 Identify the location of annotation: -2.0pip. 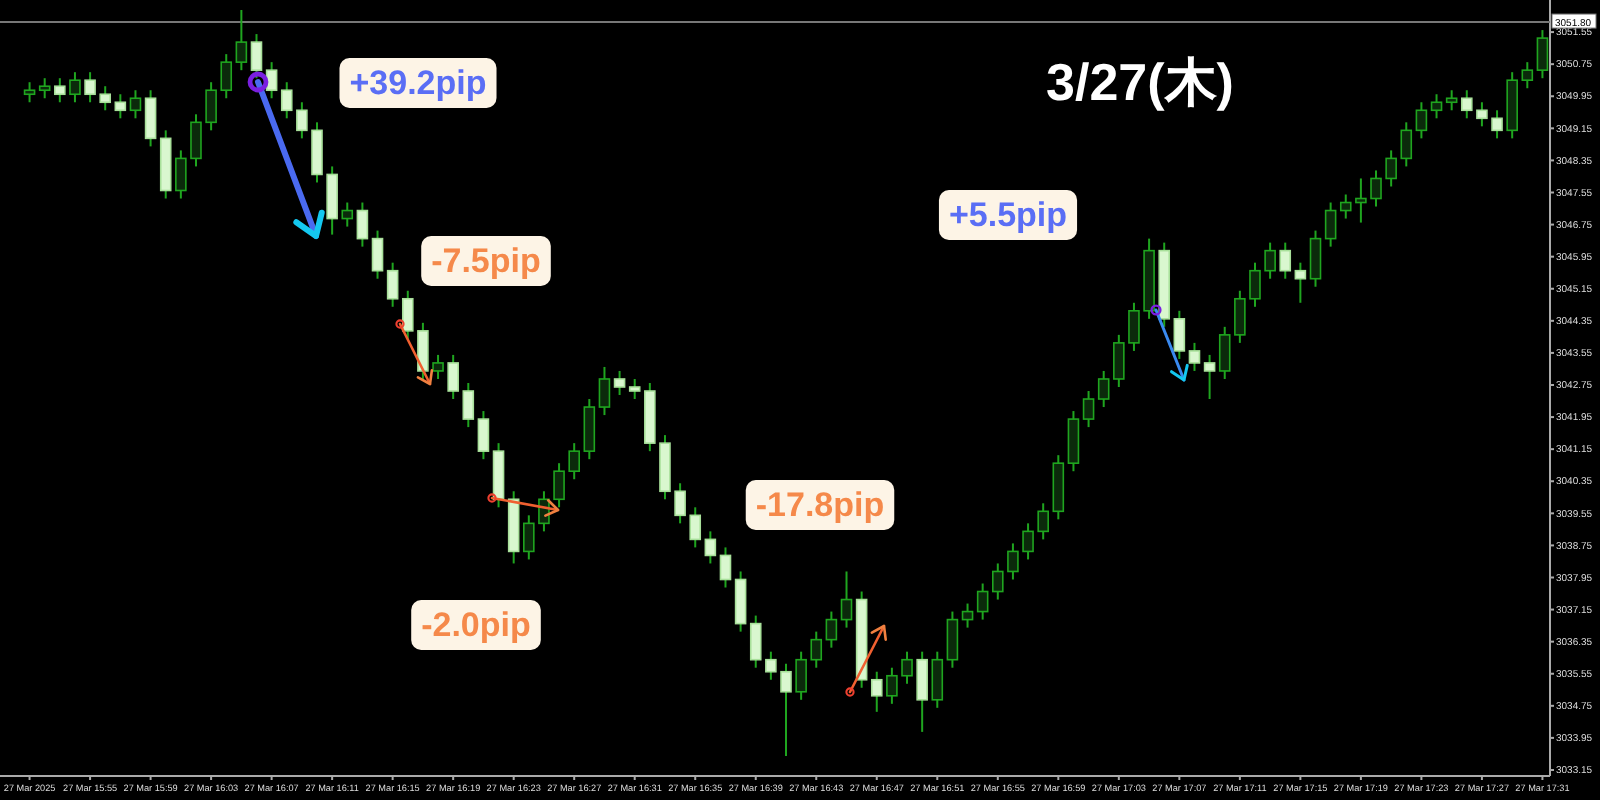
(476, 625).